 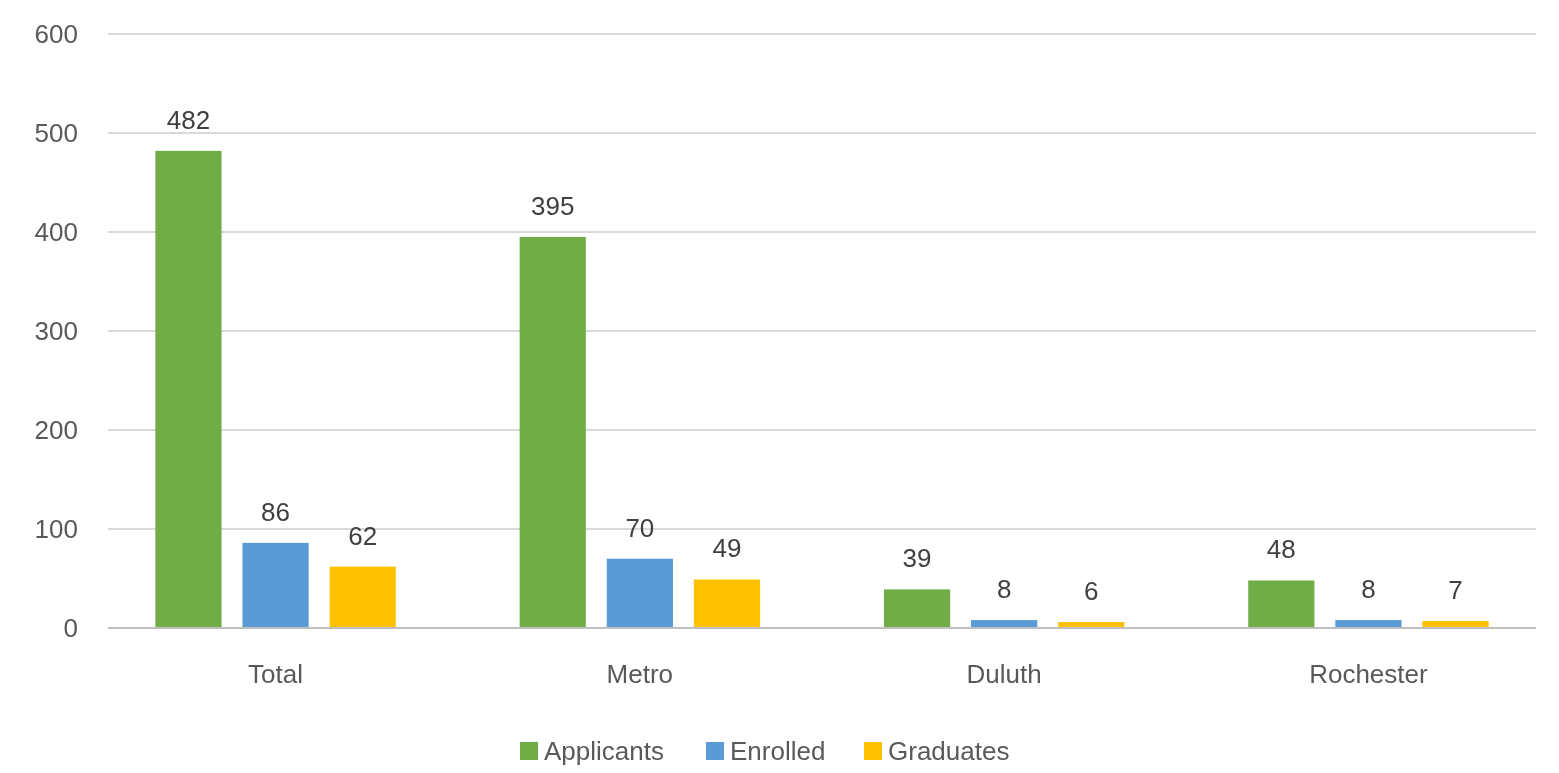 What do you see at coordinates (56, 331) in the screenshot?
I see `y-tick-label: 300` at bounding box center [56, 331].